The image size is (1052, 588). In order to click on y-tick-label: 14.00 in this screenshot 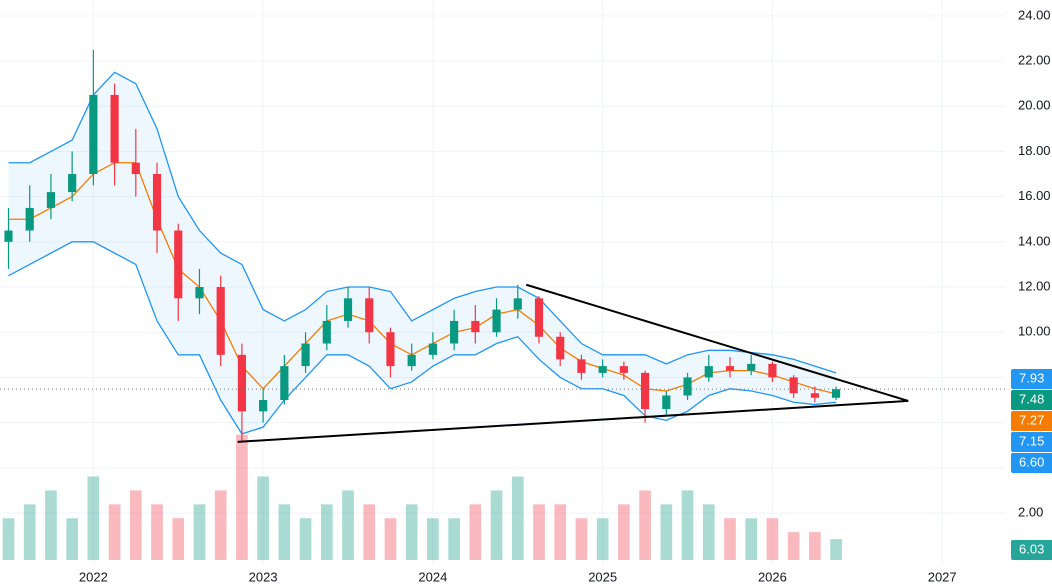, I will do `click(1034, 240)`.